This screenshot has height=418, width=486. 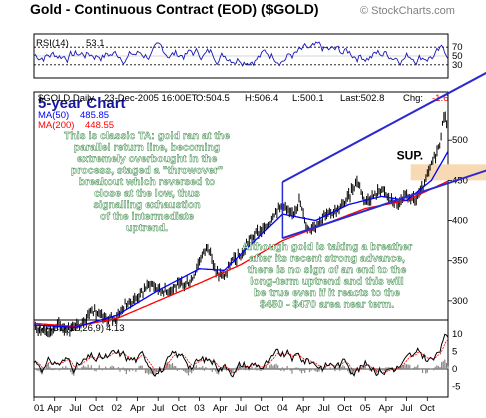 What do you see at coordinates (456, 387) in the screenshot?
I see `macd-tick-label--5: -5` at bounding box center [456, 387].